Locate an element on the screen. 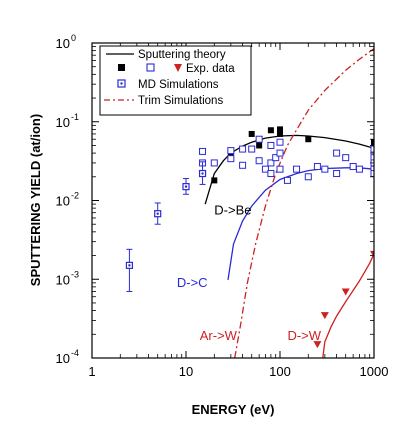 The height and width of the screenshot is (435, 403). annotations: D->Be D->C Ar->W D->W is located at coordinates (249, 273).